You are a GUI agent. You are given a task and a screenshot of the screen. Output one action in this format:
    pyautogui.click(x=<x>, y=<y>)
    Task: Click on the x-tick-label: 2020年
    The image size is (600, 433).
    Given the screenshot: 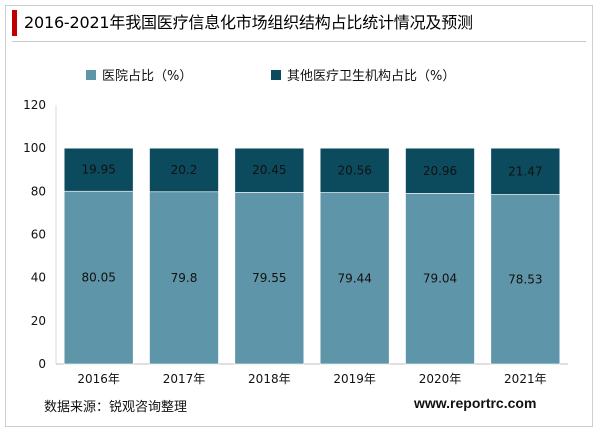 What is the action you would take?
    pyautogui.click(x=440, y=379)
    